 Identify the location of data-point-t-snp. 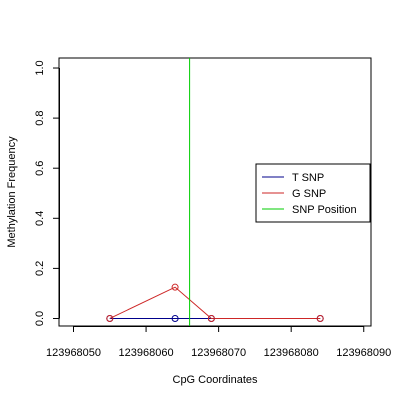
(175, 318).